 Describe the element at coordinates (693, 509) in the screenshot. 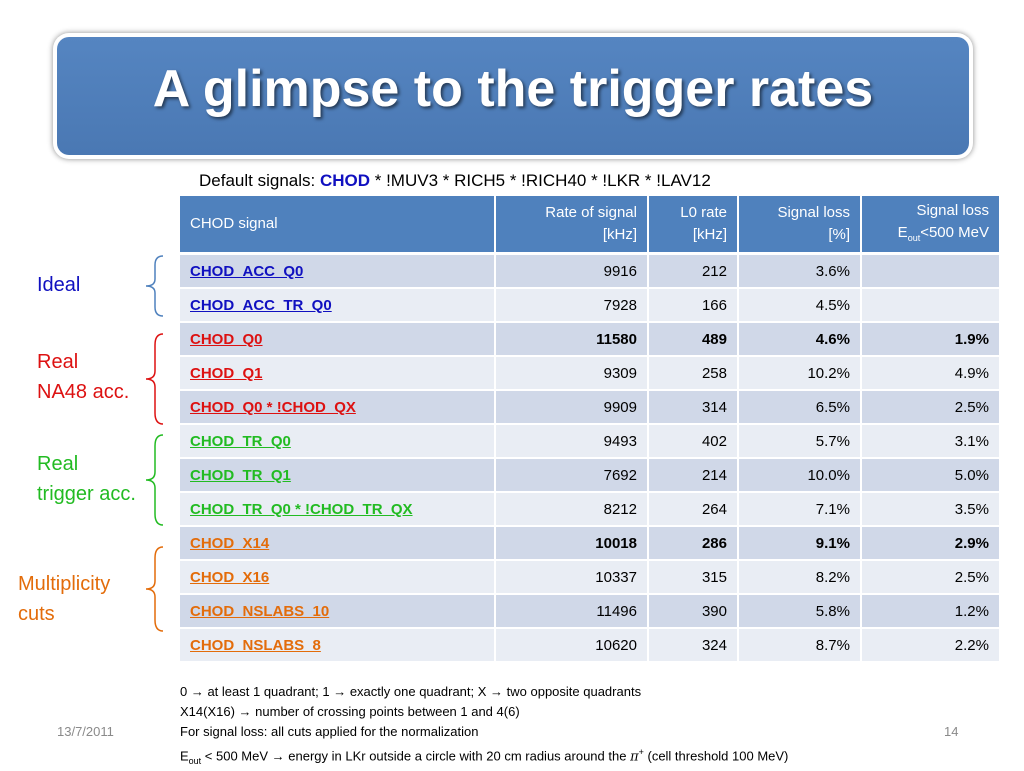

I see `l0-rate: 264` at that location.